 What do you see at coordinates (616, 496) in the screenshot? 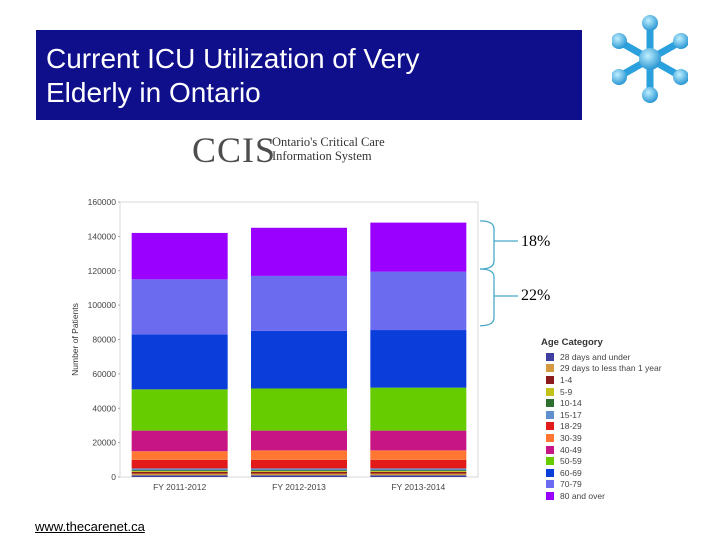
I see `legend-item: 80 and over` at bounding box center [616, 496].